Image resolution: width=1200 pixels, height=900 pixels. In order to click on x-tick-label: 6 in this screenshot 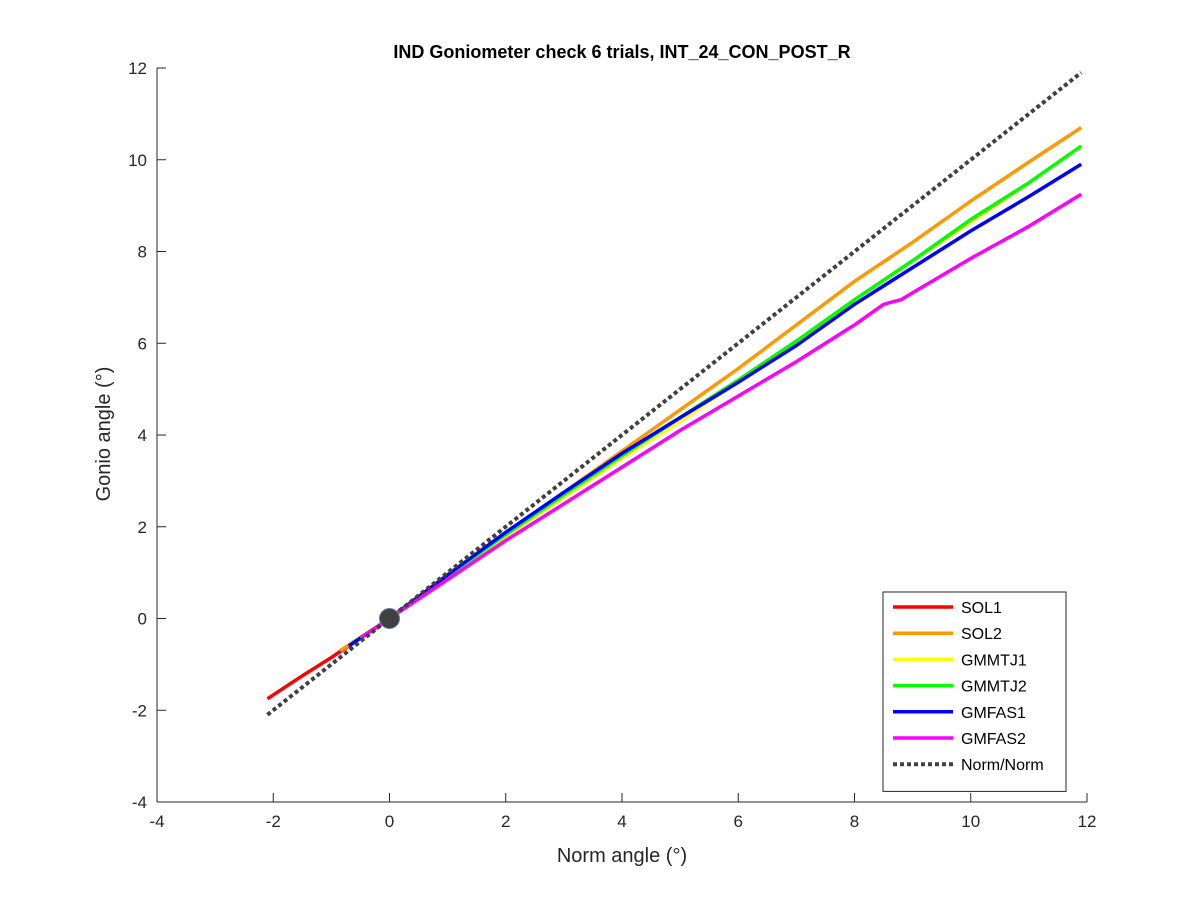, I will do `click(738, 821)`.